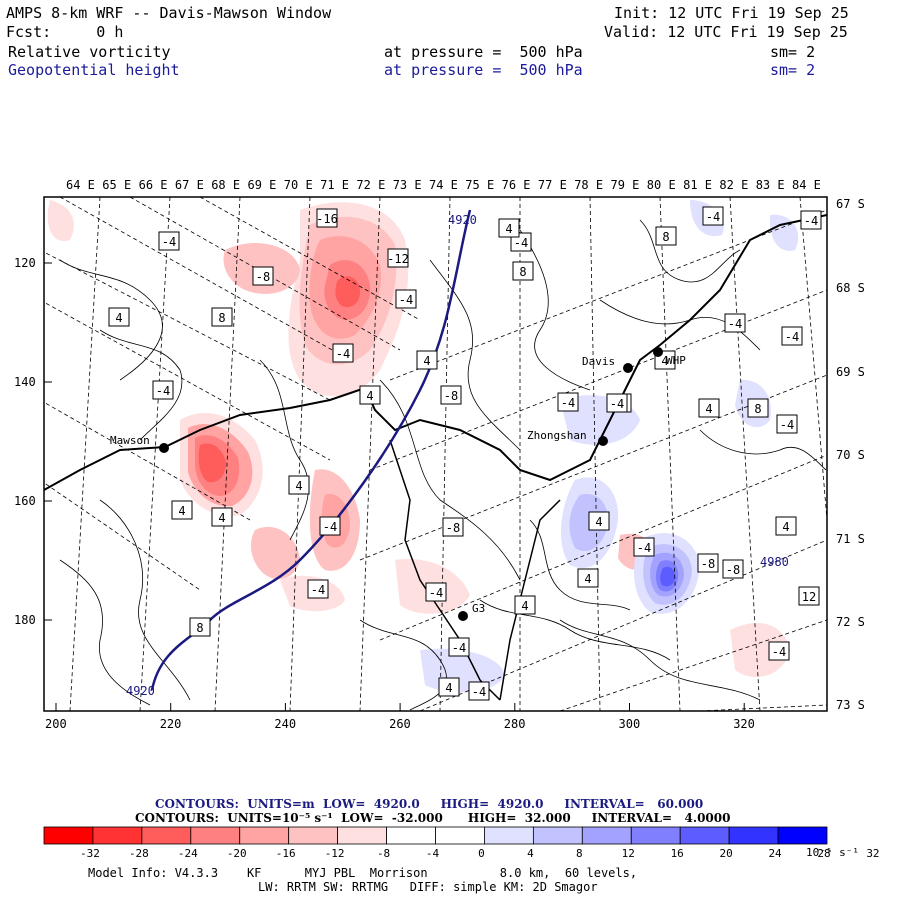 The width and height of the screenshot is (900, 900). I want to click on valid-time: Valid: 12 UTC Fri 19 Sep 25, so click(726, 32).